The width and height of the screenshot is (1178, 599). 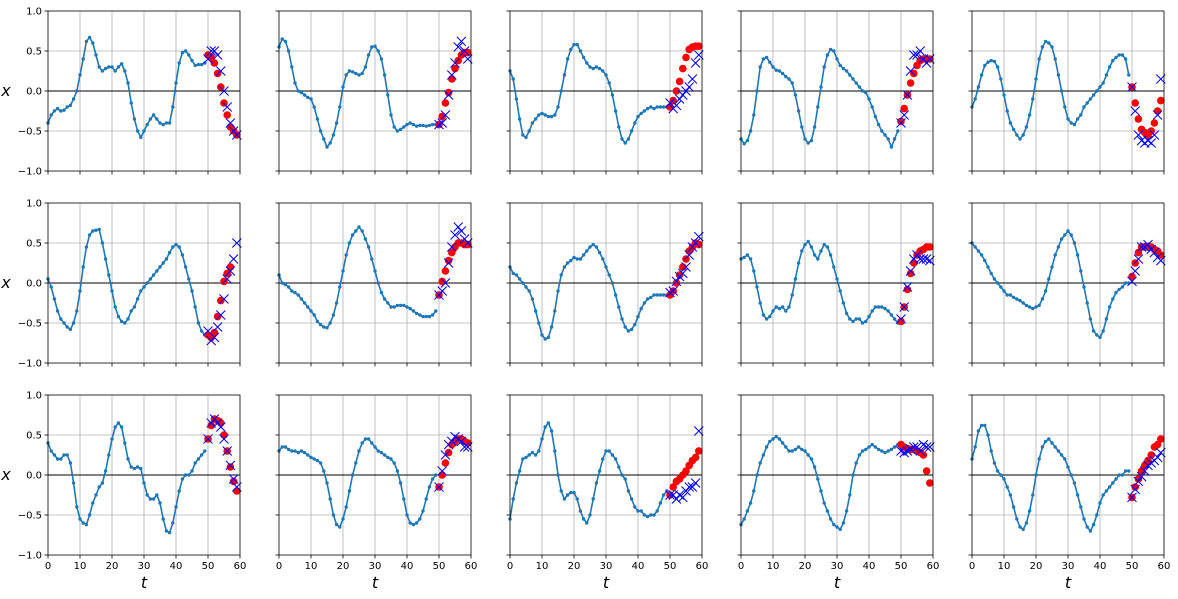 I want to click on x-tick-label: 60, so click(x=933, y=566).